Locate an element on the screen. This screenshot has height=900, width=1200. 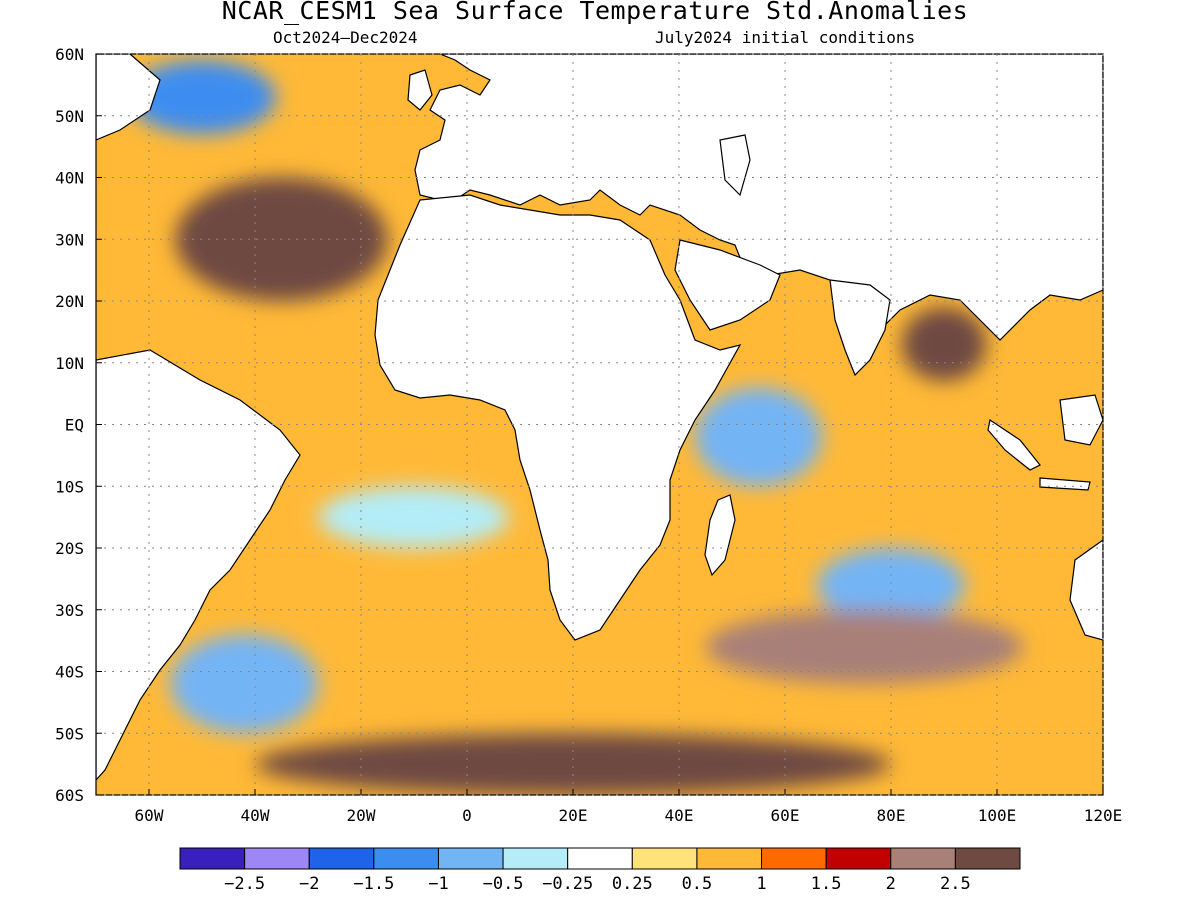
colorbar-label: −1.5 is located at coordinates (373, 884).